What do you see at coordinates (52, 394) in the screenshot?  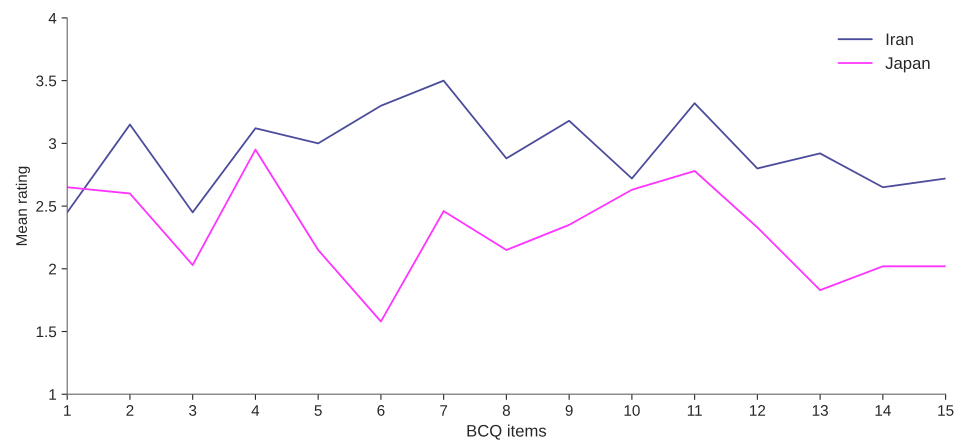 I see `y-tick-label: 1` at bounding box center [52, 394].